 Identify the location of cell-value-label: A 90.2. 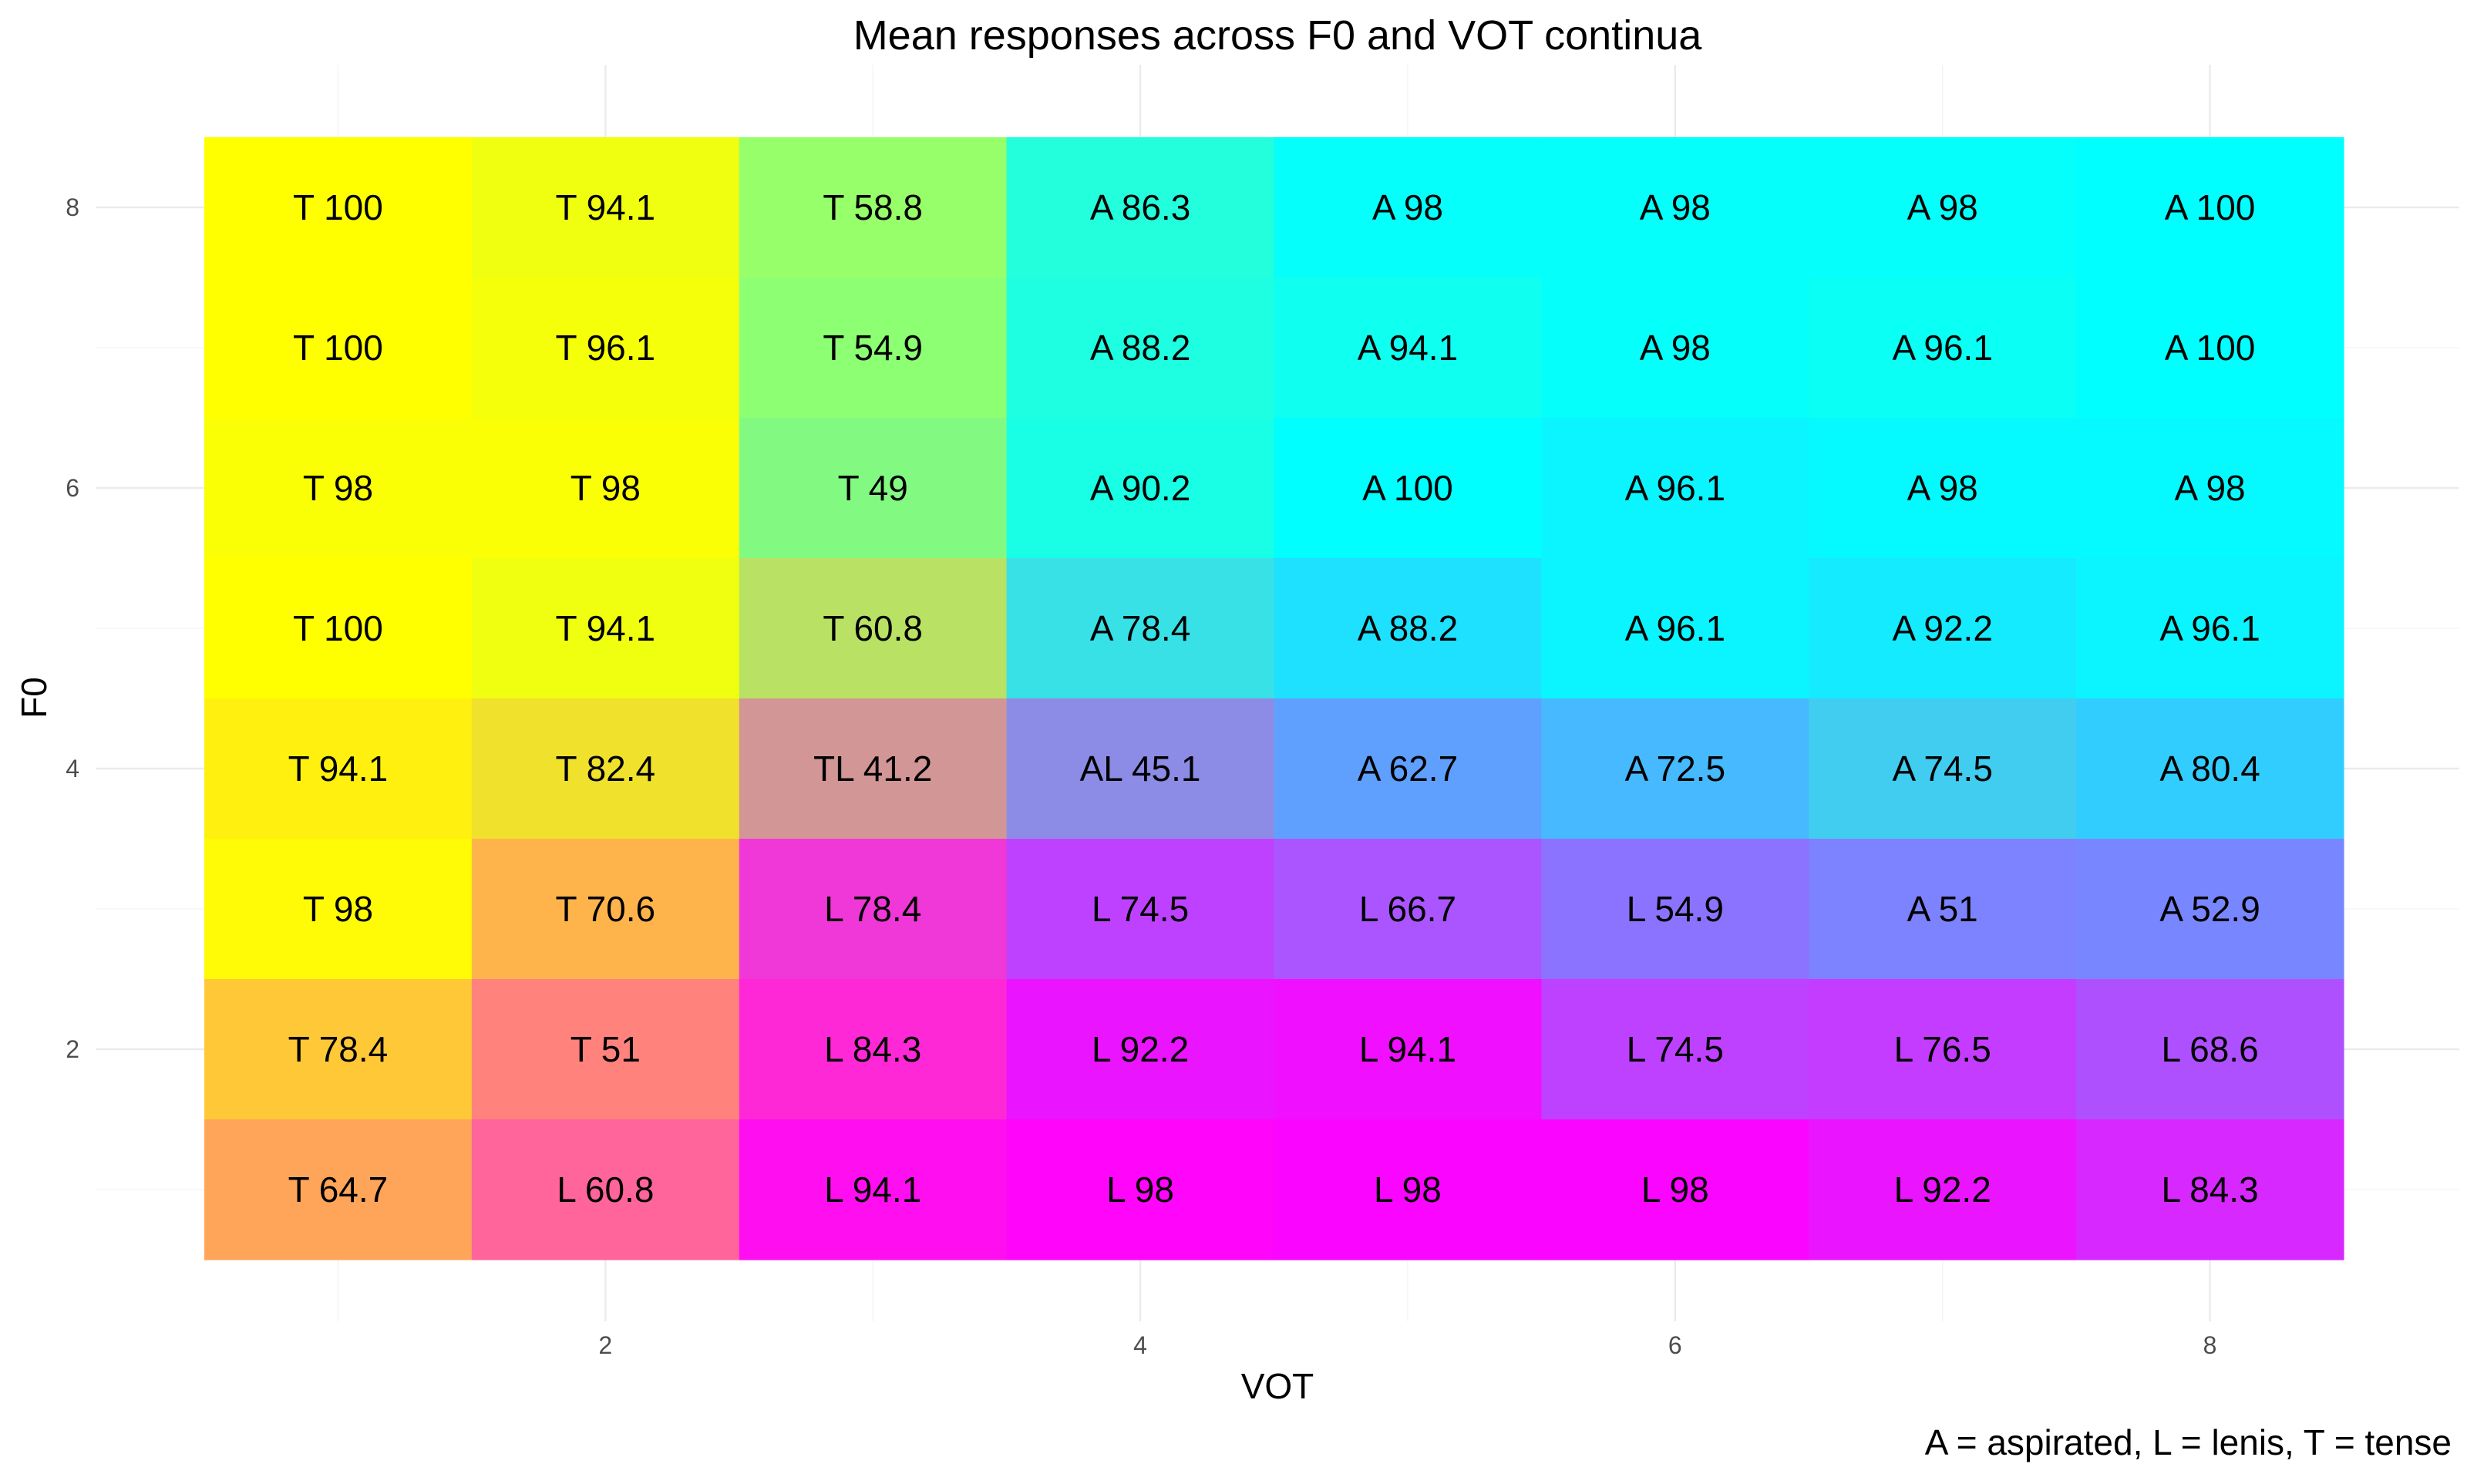
(1140, 488).